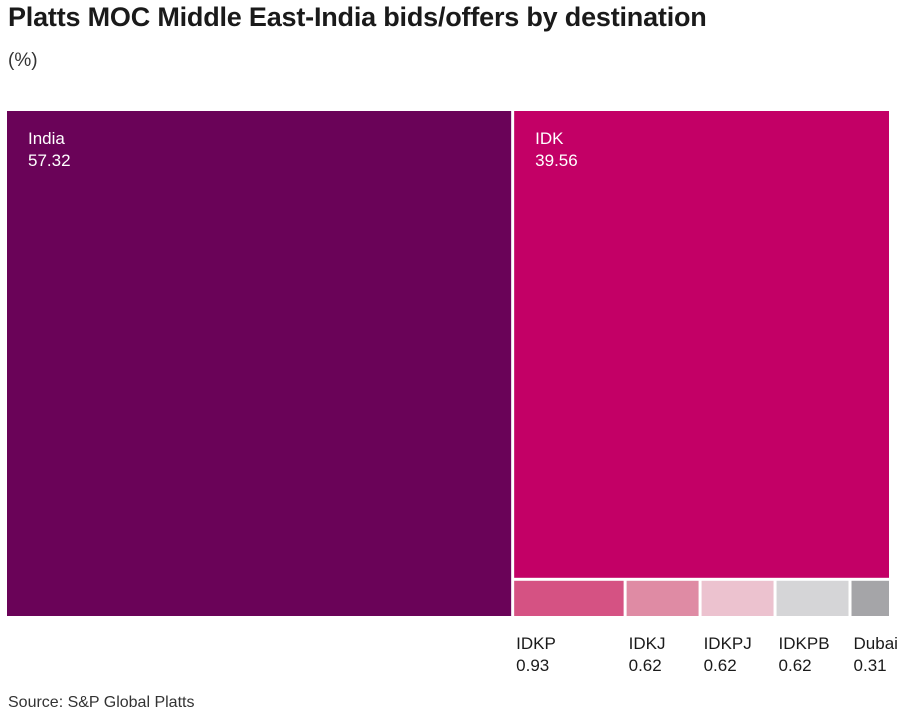 This screenshot has width=909, height=722. What do you see at coordinates (720, 665) in the screenshot?
I see `treemap-label-idkpj-value: 0.62` at bounding box center [720, 665].